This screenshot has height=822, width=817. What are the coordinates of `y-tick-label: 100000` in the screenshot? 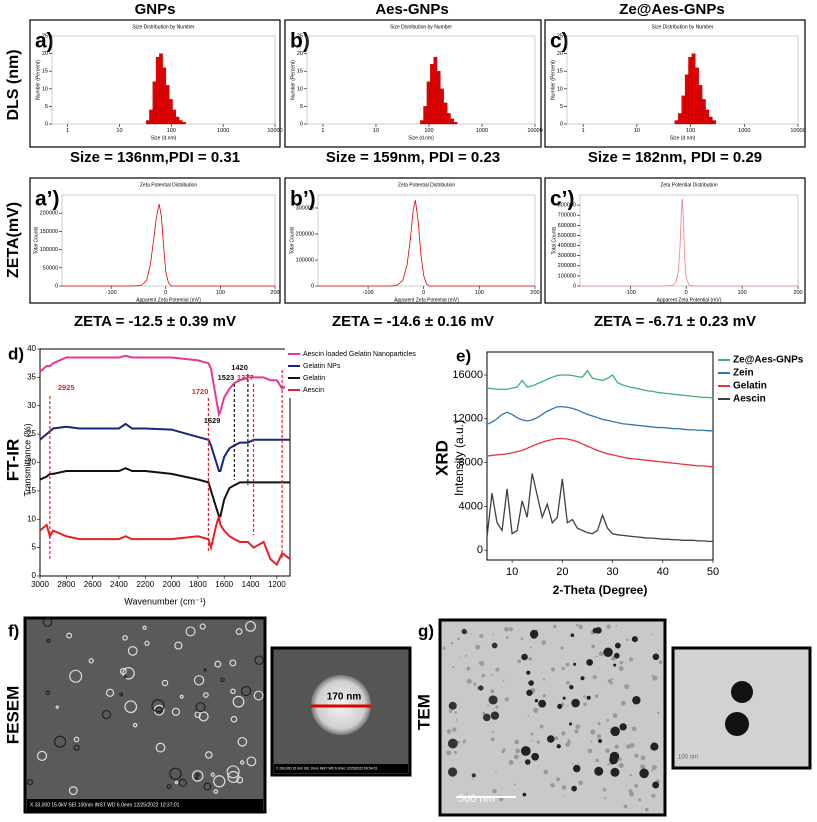 It's located at (567, 276).